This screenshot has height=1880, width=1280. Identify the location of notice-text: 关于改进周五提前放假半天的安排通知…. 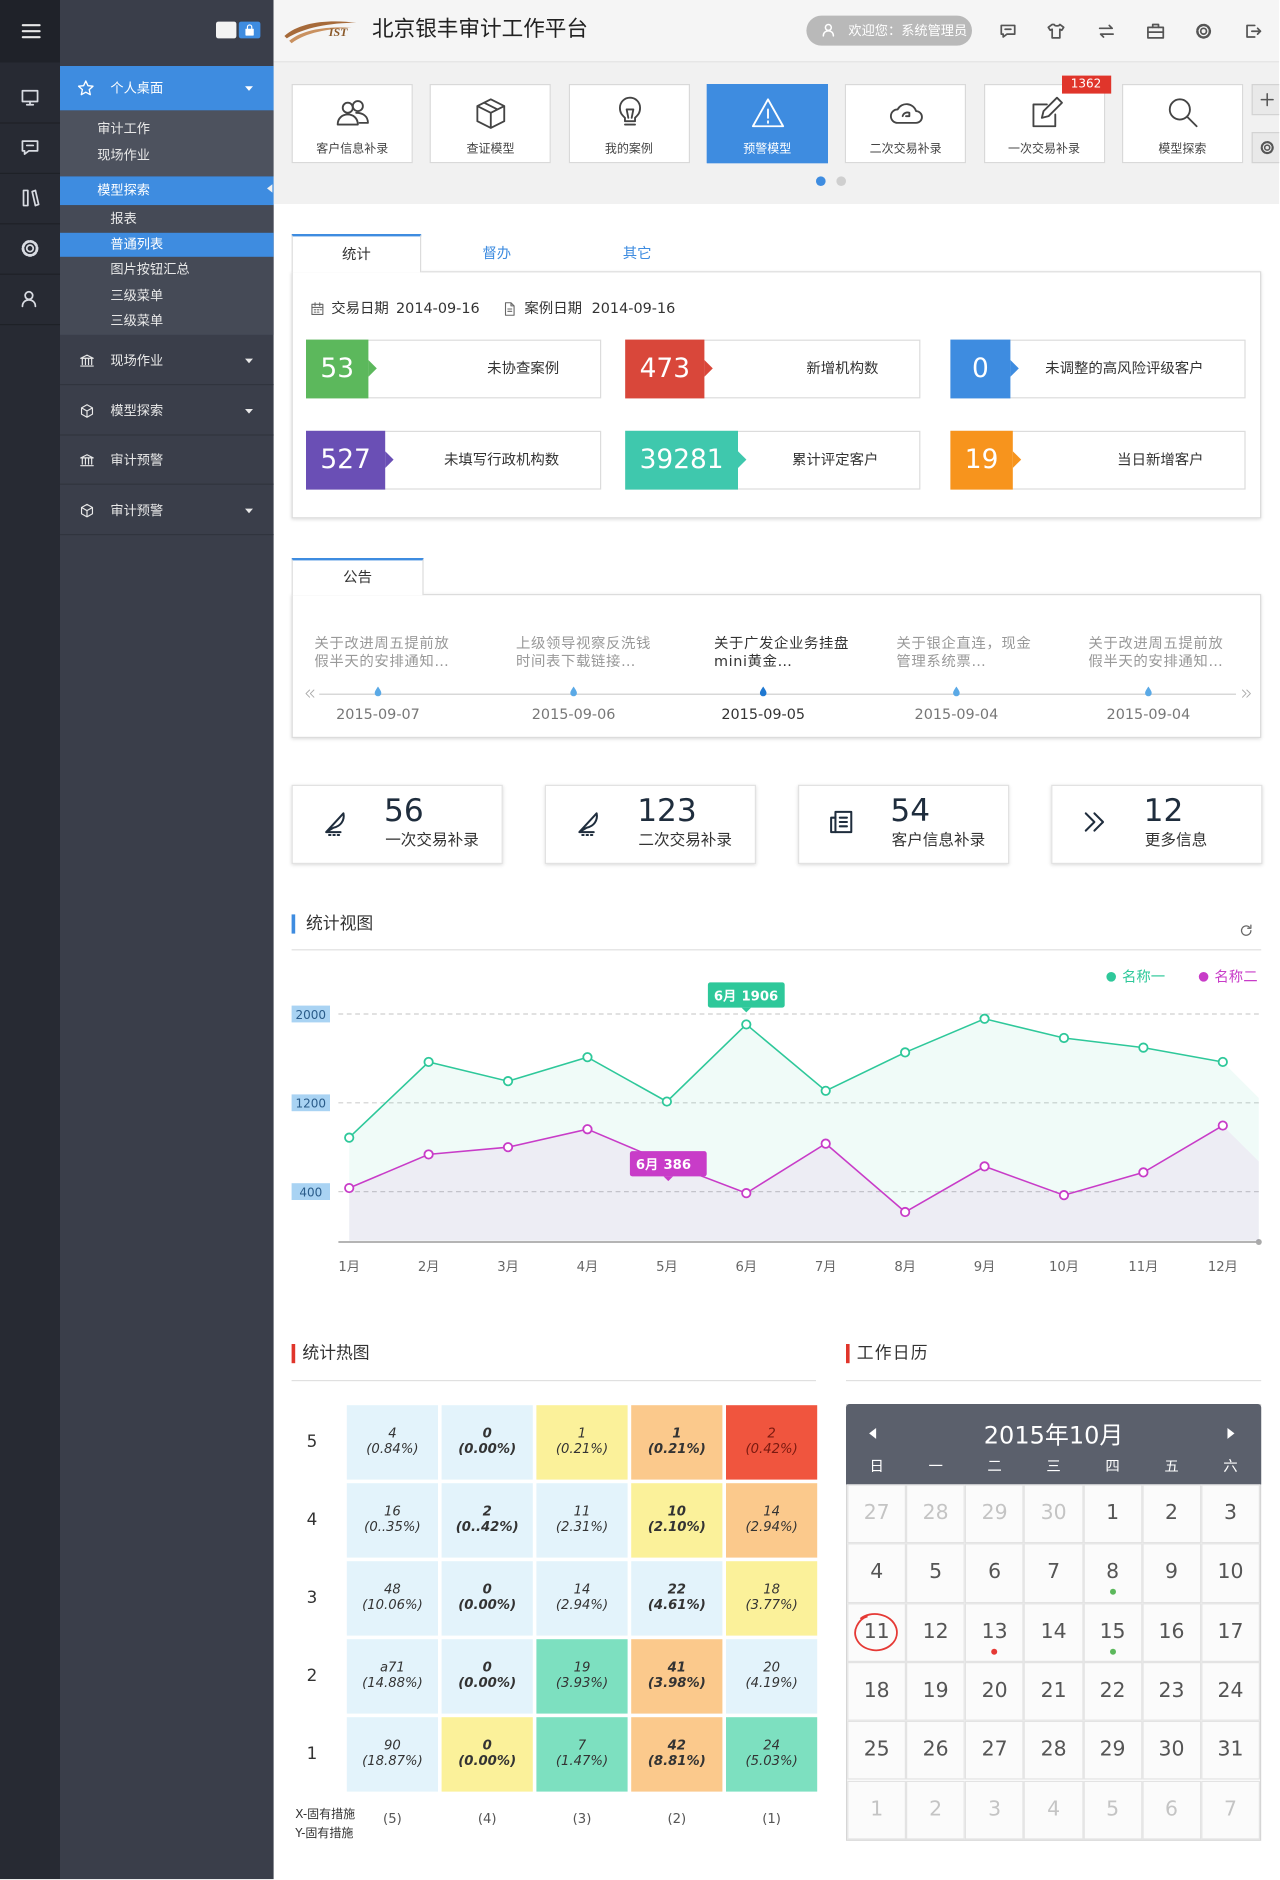
(1156, 652).